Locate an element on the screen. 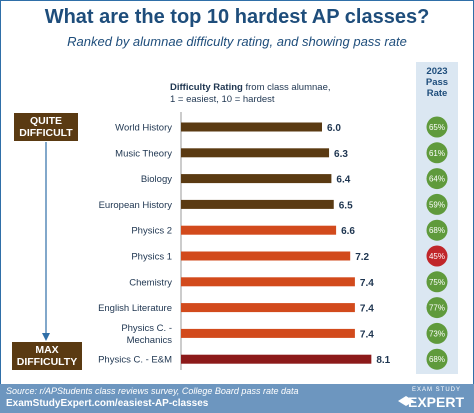 The image size is (474, 413). category-label: Physics C. -Mechanics is located at coordinates (146, 334).